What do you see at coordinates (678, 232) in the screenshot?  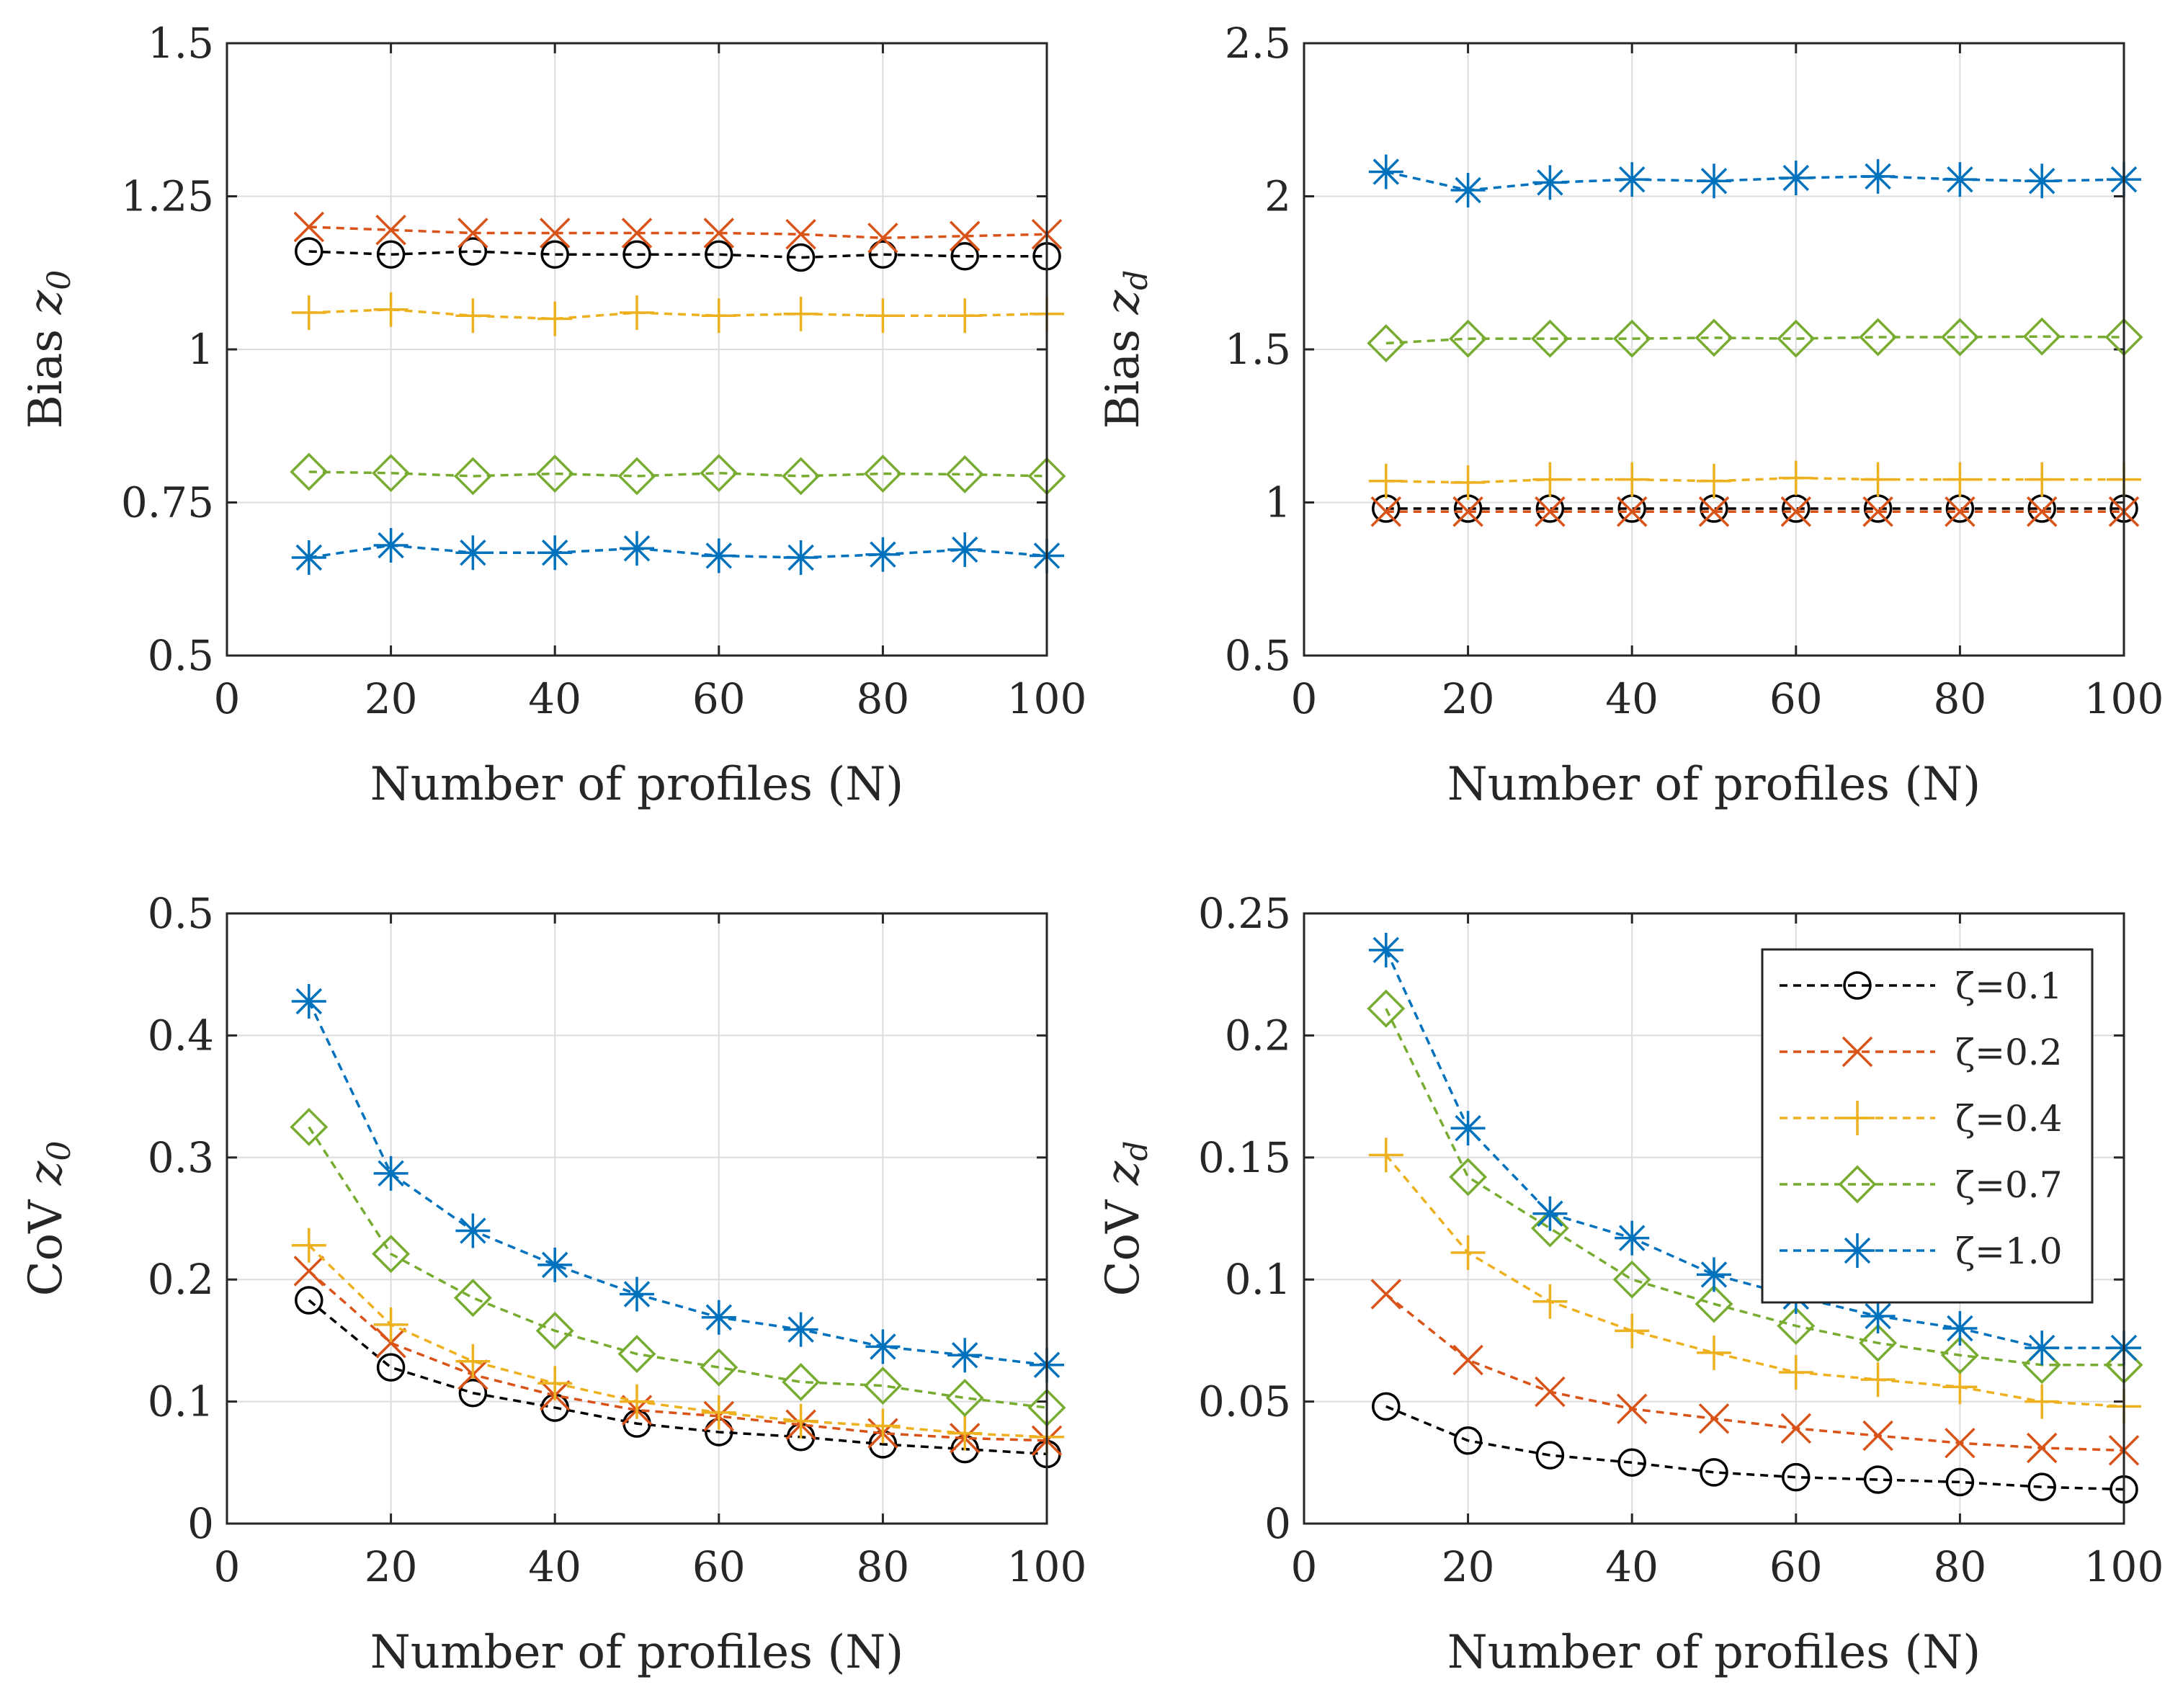 I see `series-ζ=0.2` at bounding box center [678, 232].